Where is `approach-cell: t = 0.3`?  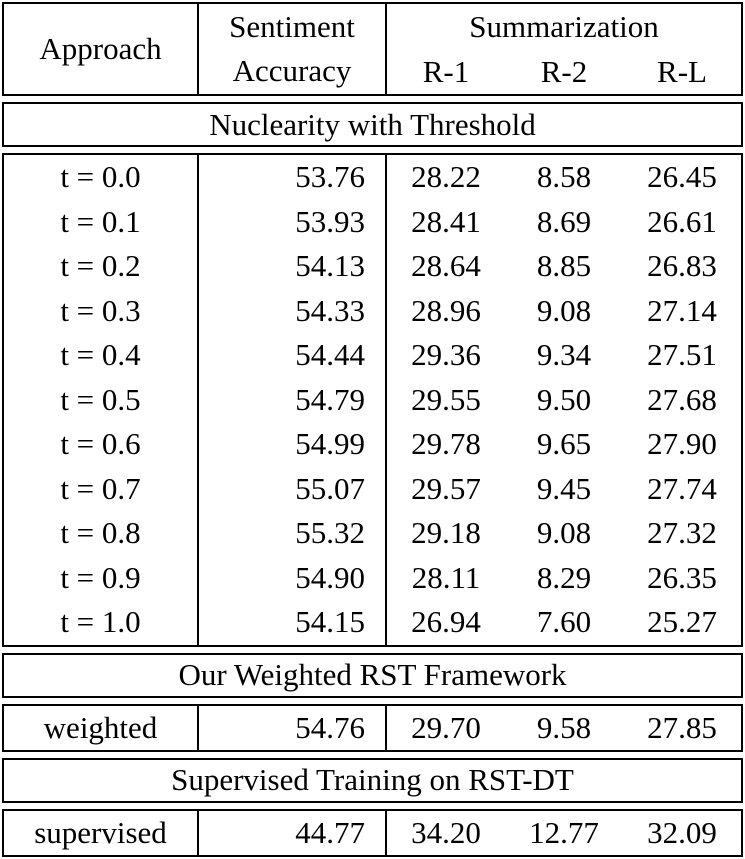
approach-cell: t = 0.3 is located at coordinates (101, 310).